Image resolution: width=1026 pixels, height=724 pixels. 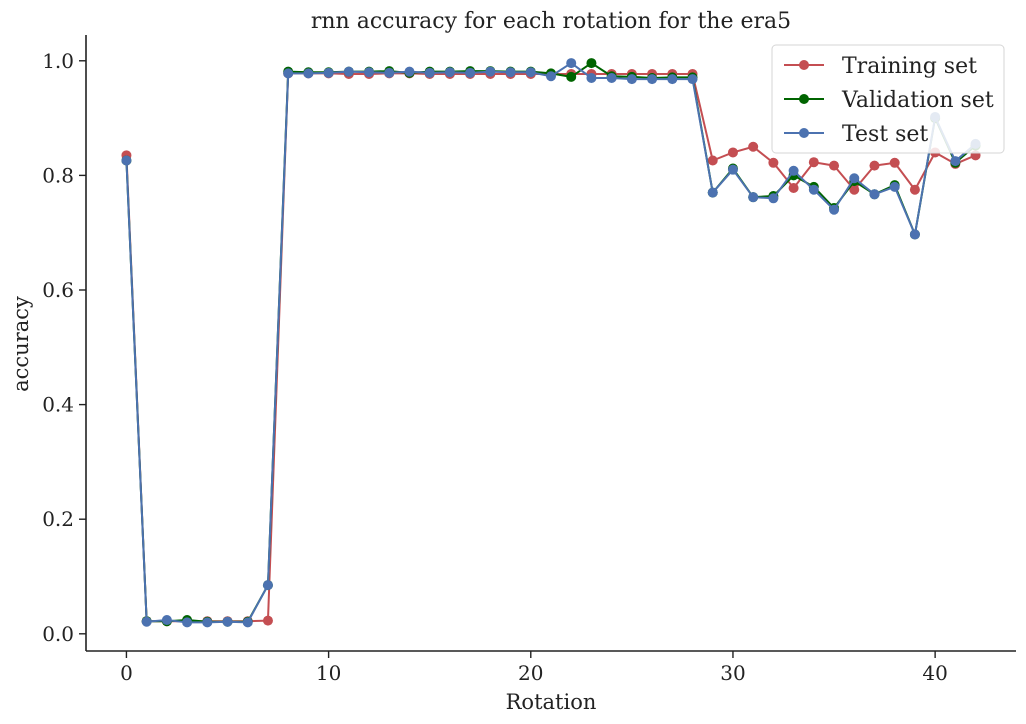 I want to click on x-tick-label: 30, so click(x=732, y=673).